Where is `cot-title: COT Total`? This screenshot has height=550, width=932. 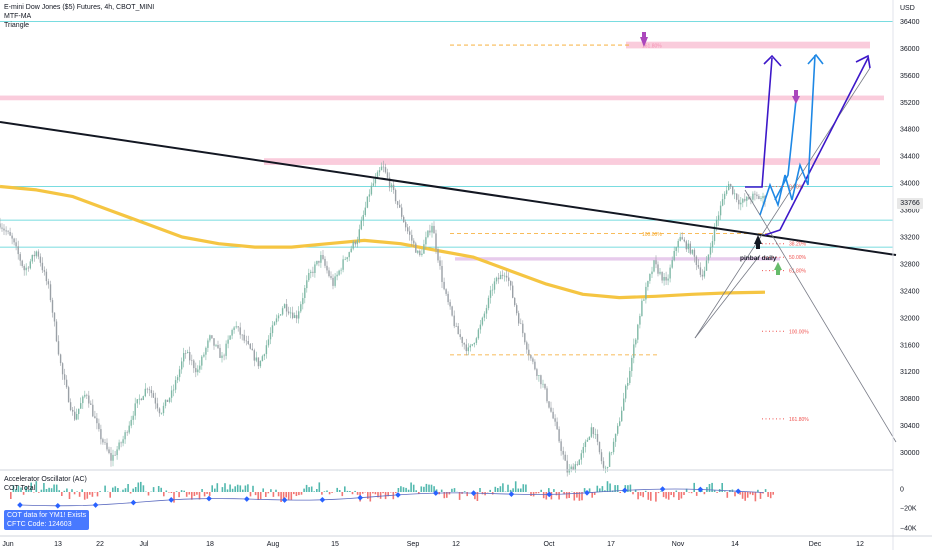
cot-title: COT Total is located at coordinates (20, 488).